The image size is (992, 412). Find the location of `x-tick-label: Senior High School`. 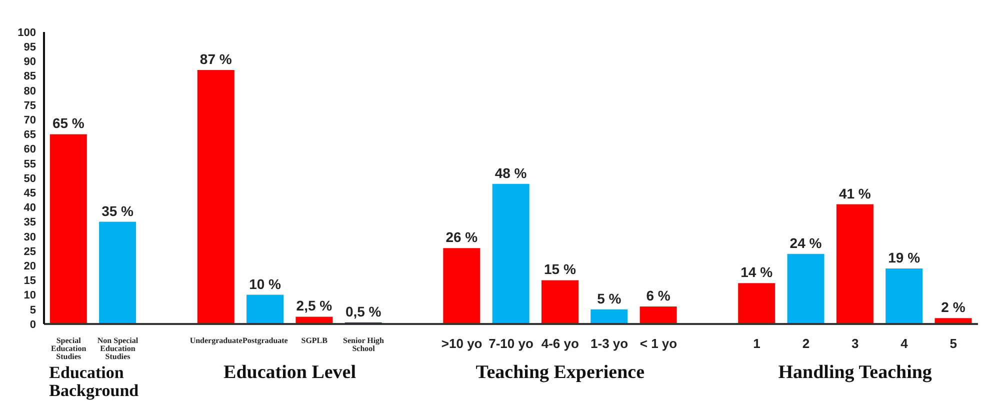

x-tick-label: Senior High School is located at coordinates (364, 344).